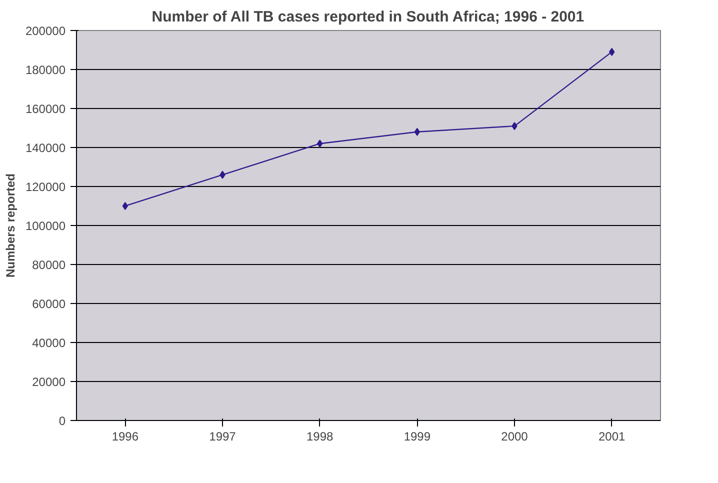 This screenshot has width=718, height=483. I want to click on y-tick-label: 160000, so click(45, 109).